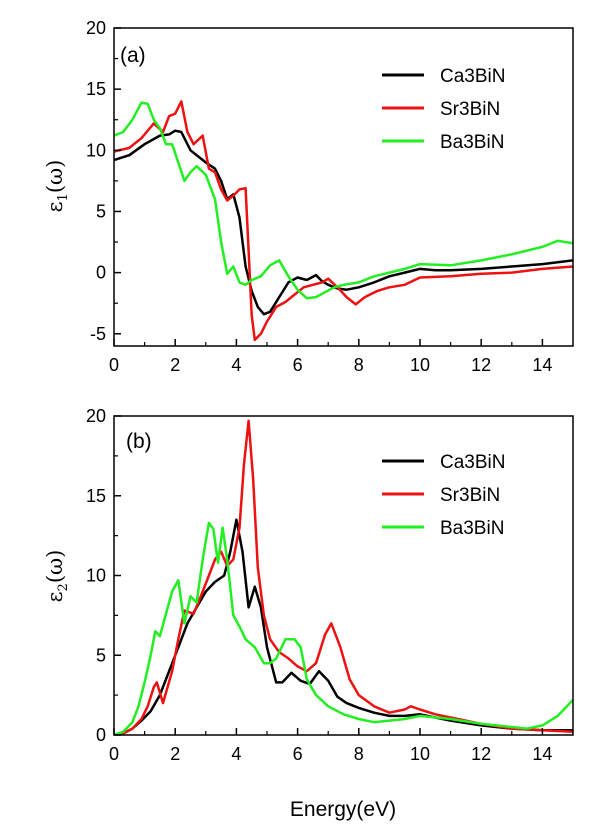 The height and width of the screenshot is (832, 598). Describe the element at coordinates (57, 576) in the screenshot. I see `y-axis-label: ε2(ω)` at that location.